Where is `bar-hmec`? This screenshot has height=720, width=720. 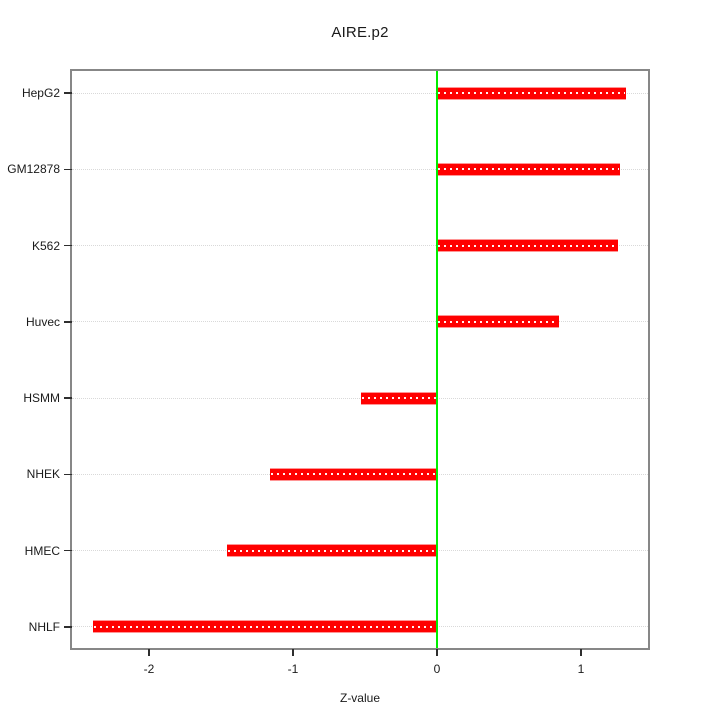 bar-hmec is located at coordinates (331, 550).